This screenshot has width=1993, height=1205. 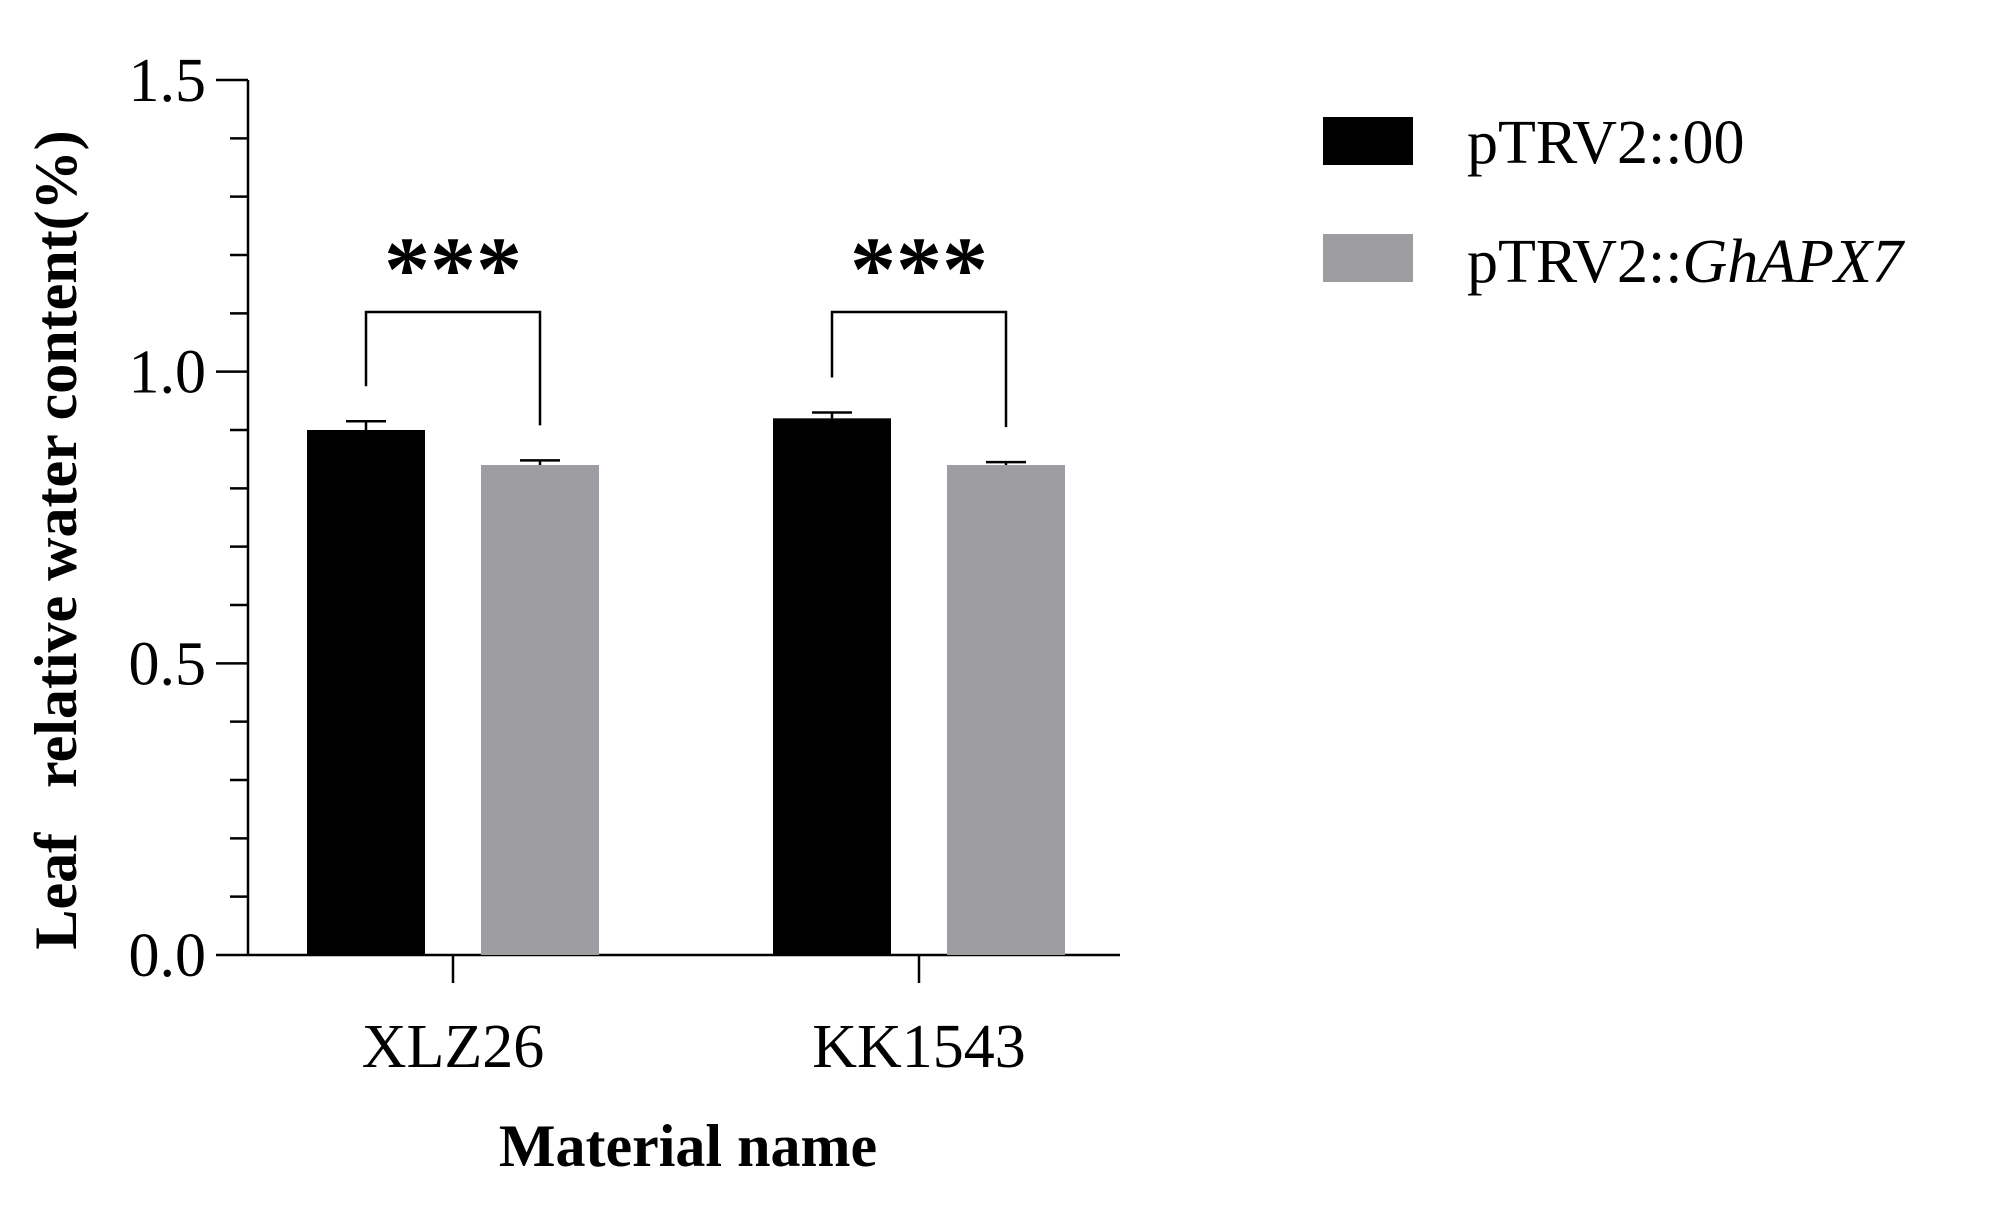 I want to click on x-axis-title: Material name, so click(x=688, y=1146).